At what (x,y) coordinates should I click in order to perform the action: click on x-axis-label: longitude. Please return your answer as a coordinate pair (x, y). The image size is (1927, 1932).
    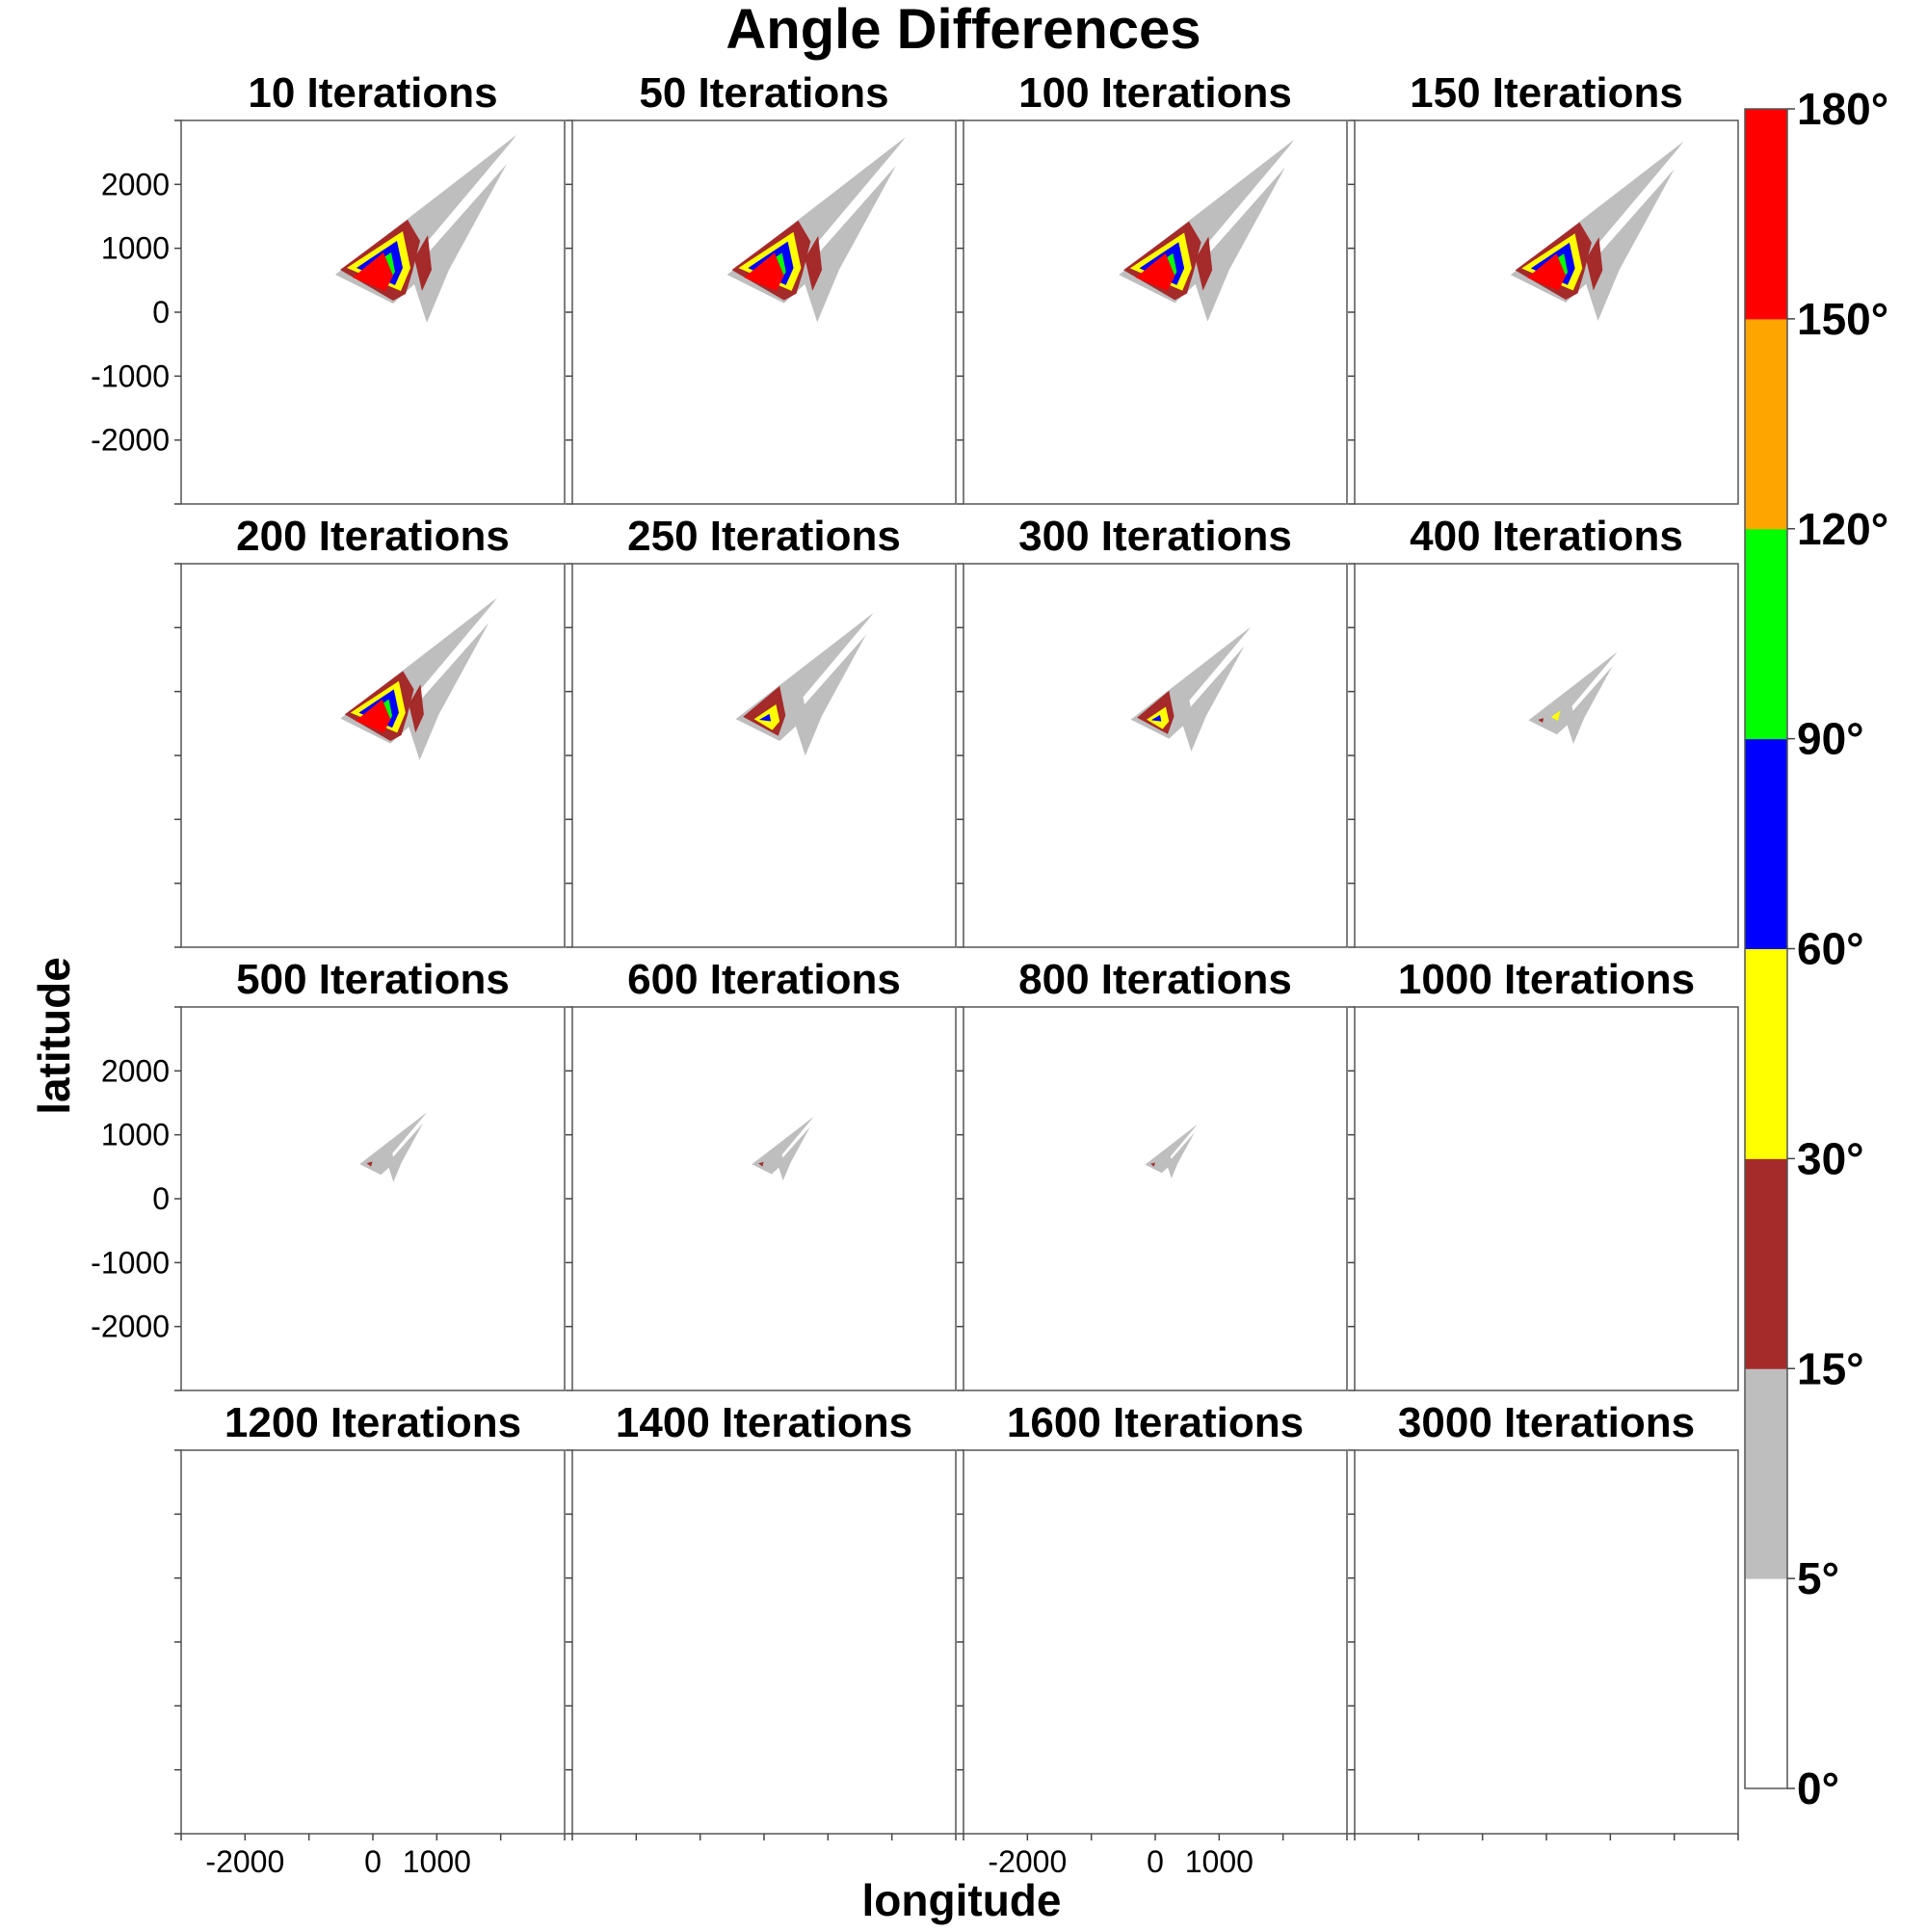
    Looking at the image, I should click on (962, 1900).